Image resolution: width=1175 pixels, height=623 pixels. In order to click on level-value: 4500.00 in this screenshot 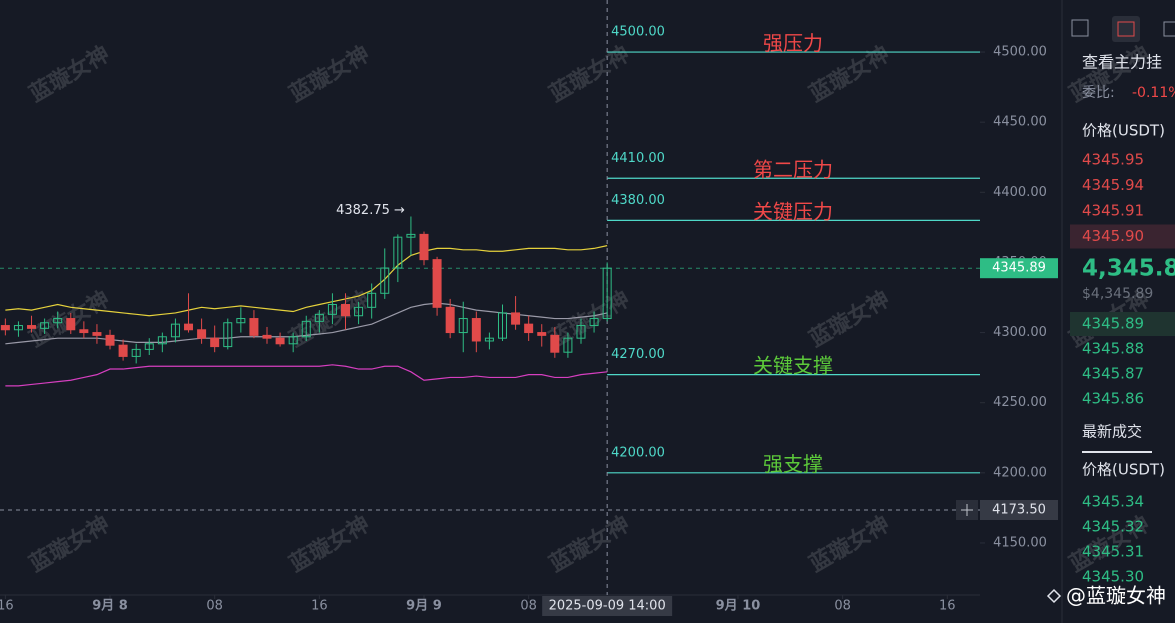, I will do `click(638, 32)`.